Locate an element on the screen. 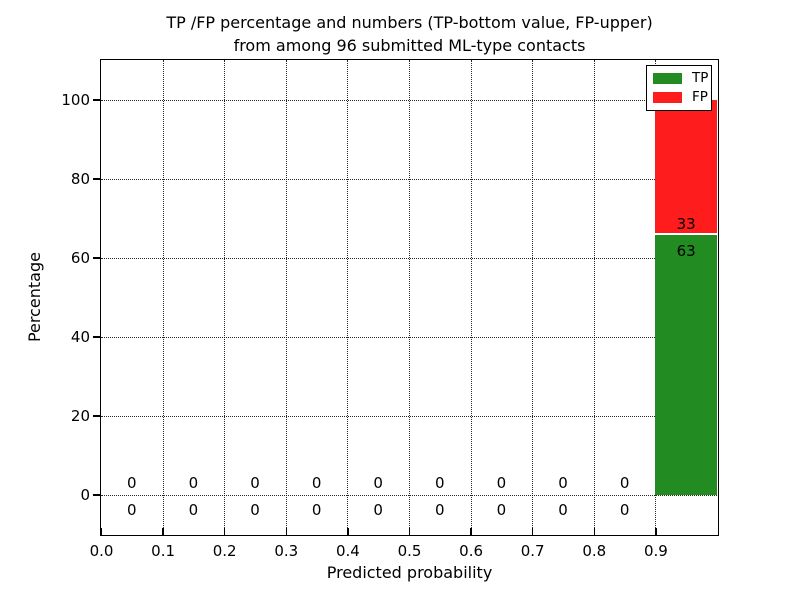 The width and height of the screenshot is (800, 600). x-tick-label: 0.3 is located at coordinates (286, 551).